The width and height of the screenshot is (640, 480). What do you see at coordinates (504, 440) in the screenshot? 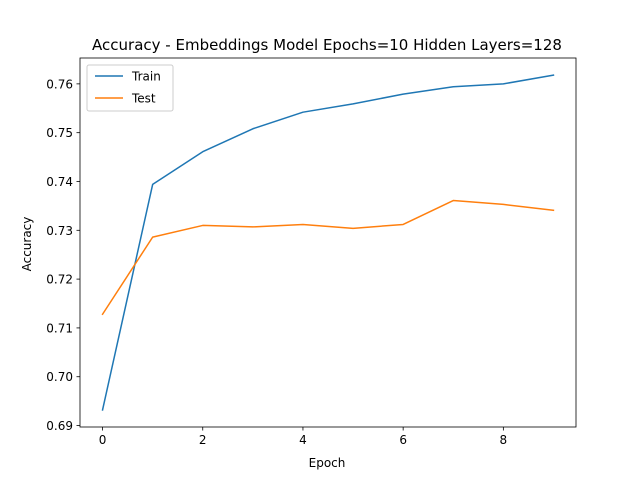
I see `x-tick-label: 8` at bounding box center [504, 440].